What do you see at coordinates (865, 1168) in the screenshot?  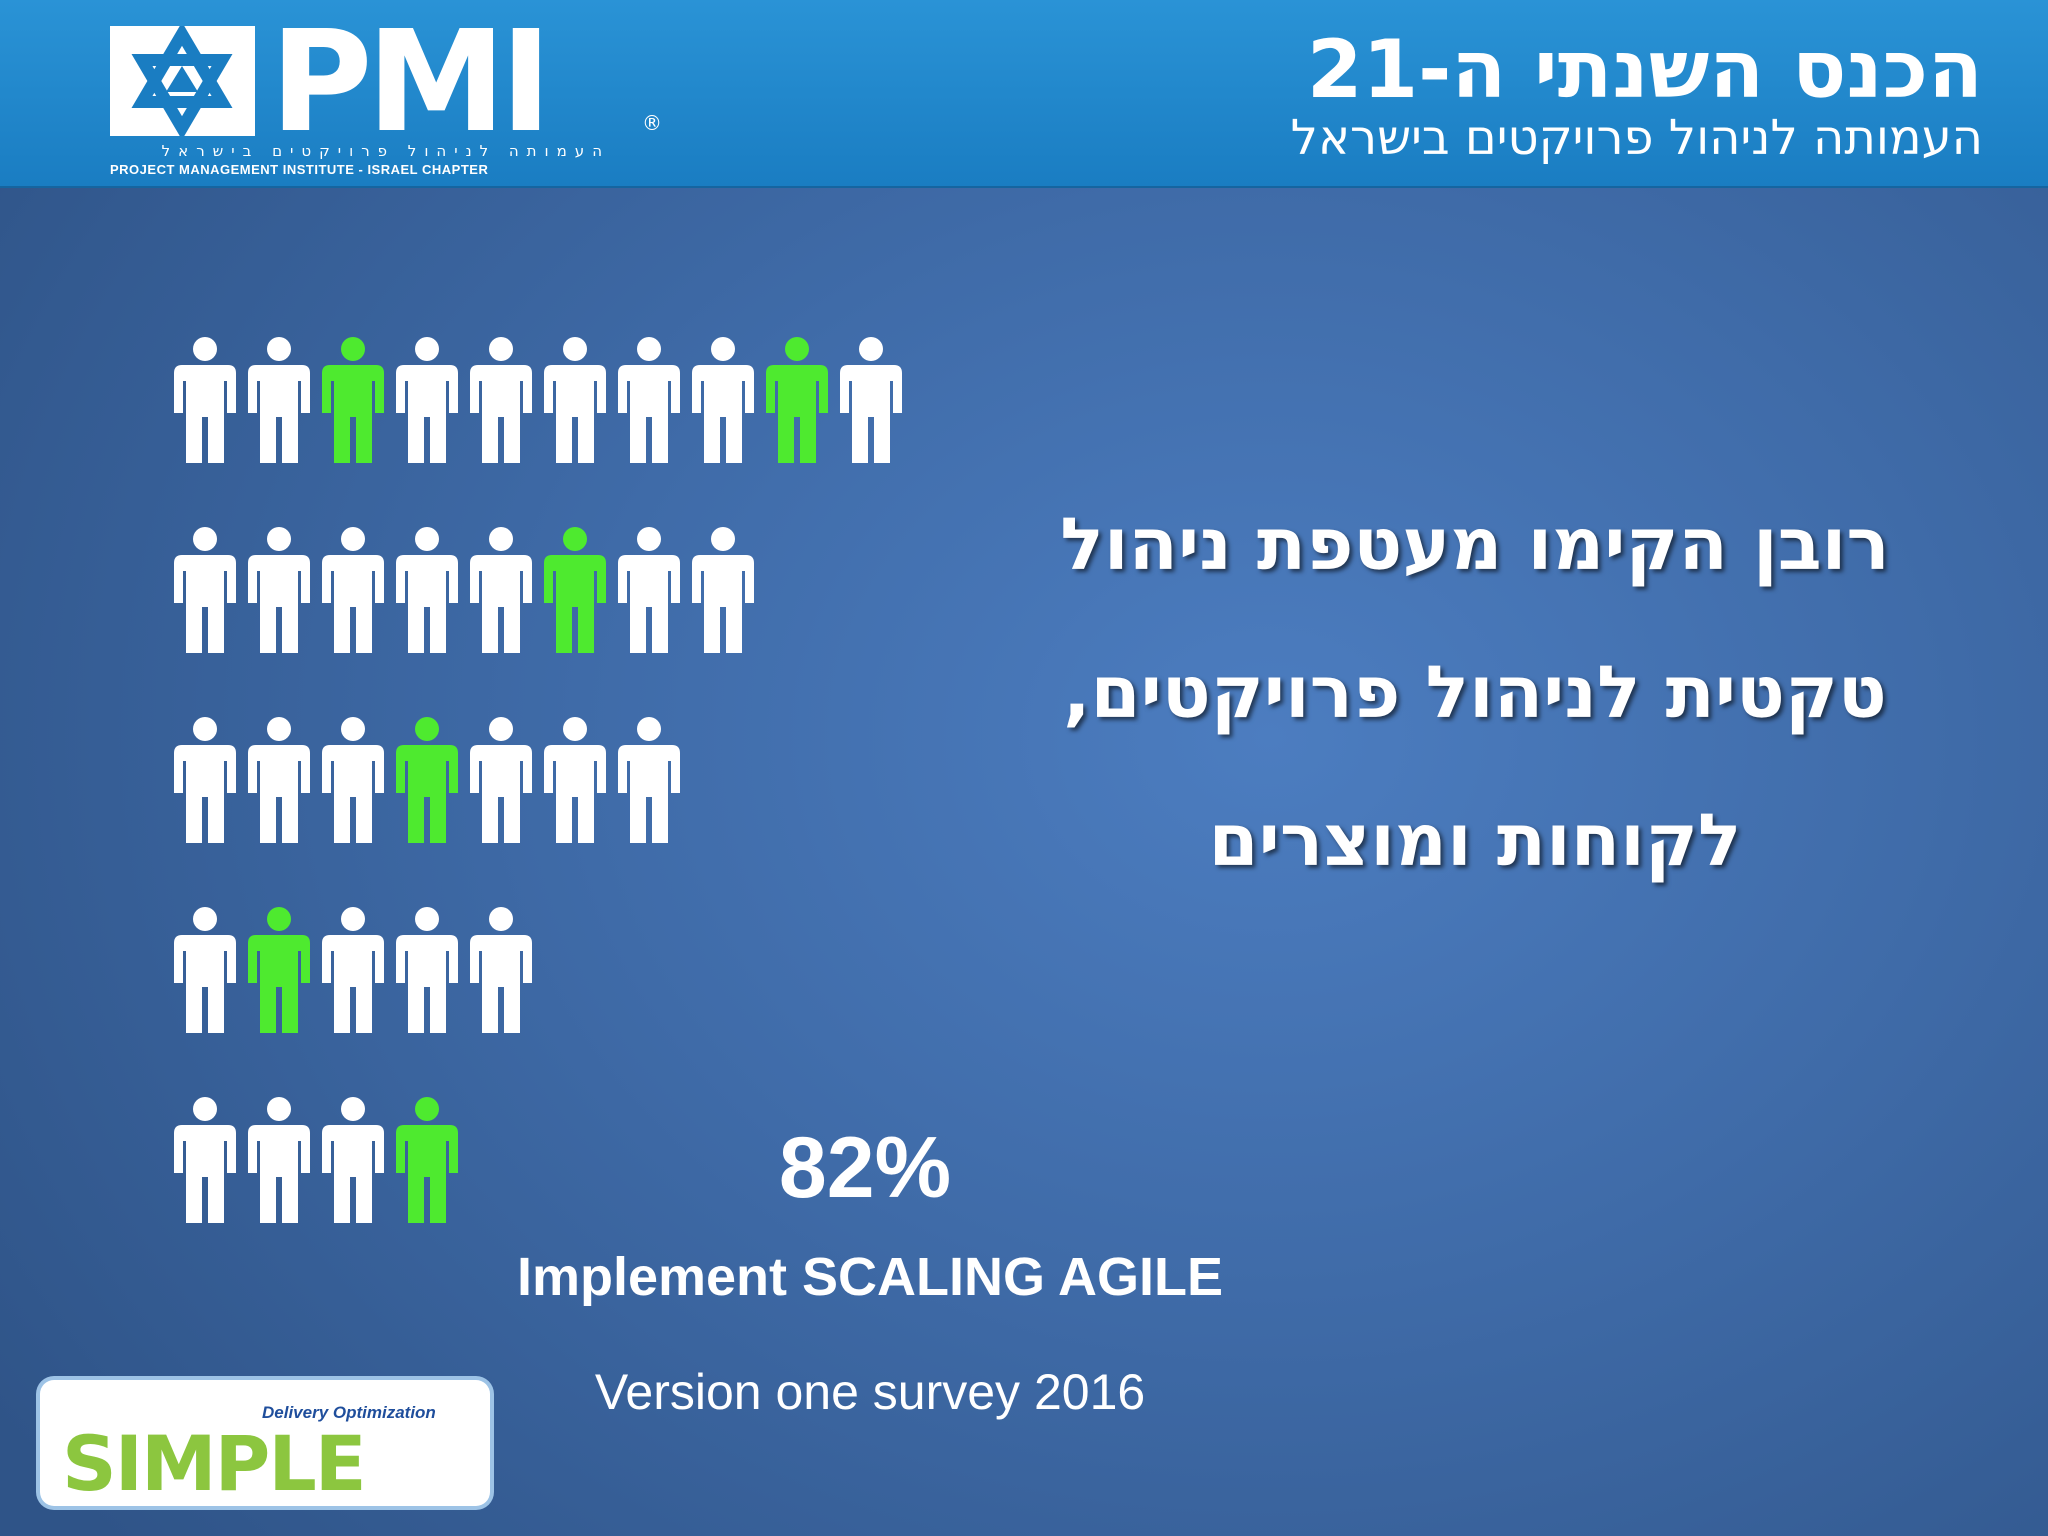 I see `stat-percent: 82%` at bounding box center [865, 1168].